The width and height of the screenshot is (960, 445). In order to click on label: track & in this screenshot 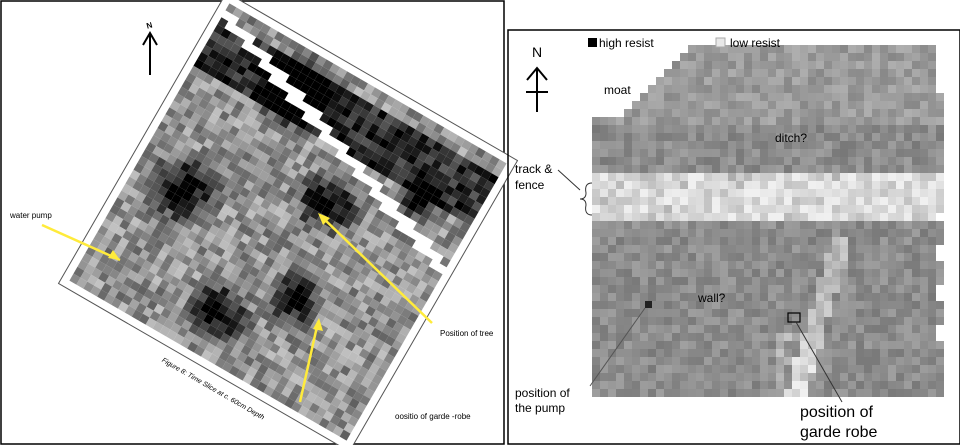, I will do `click(533, 169)`.